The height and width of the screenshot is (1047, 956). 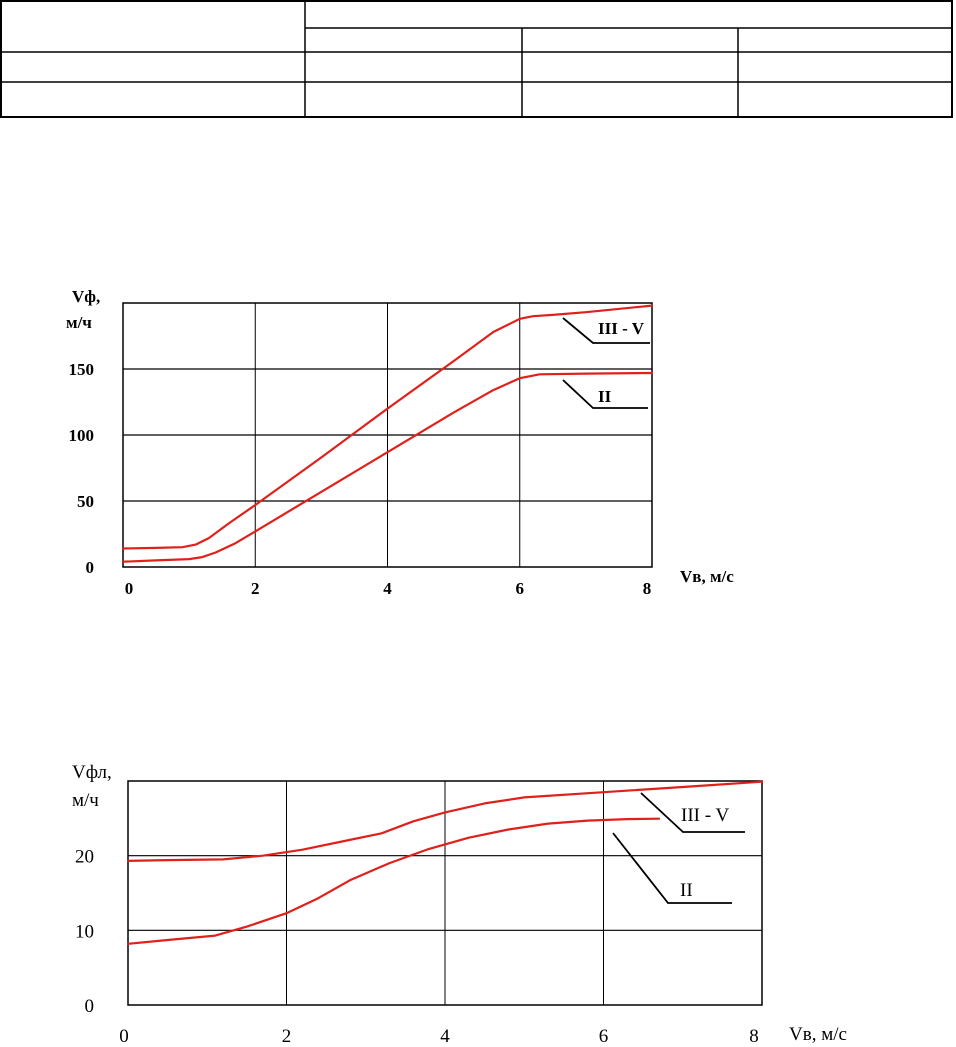 I want to click on table-border, so click(x=476, y=59).